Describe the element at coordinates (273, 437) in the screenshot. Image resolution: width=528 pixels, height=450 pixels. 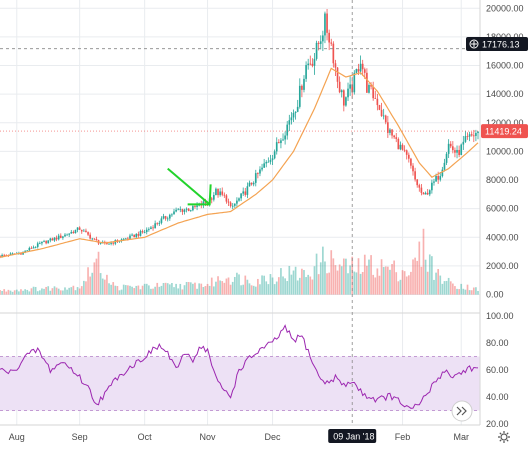
I see `time-tick-label: Dec` at that location.